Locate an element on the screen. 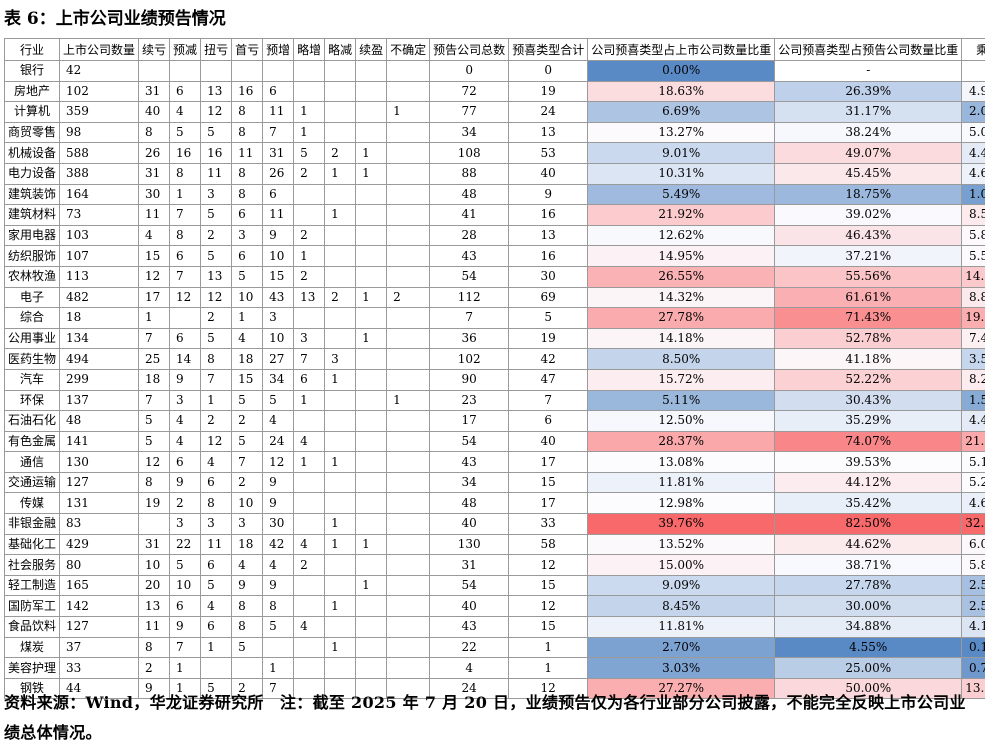 This screenshot has height=749, width=985. value-cell: 27 is located at coordinates (278, 359).